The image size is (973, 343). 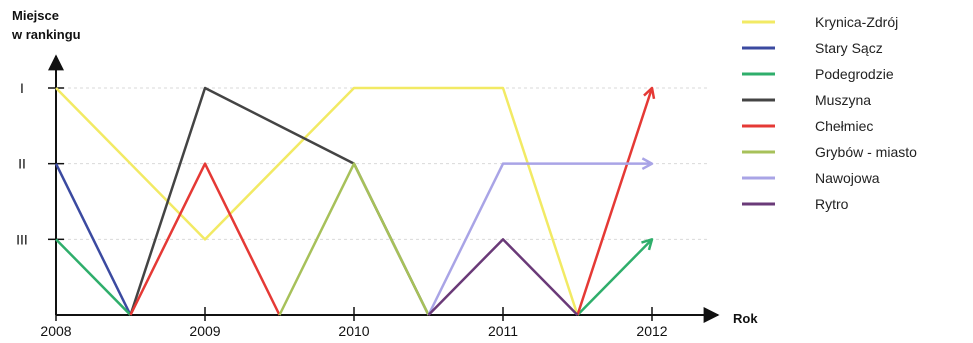 I want to click on legend-label: Podegrodzie, so click(x=854, y=74).